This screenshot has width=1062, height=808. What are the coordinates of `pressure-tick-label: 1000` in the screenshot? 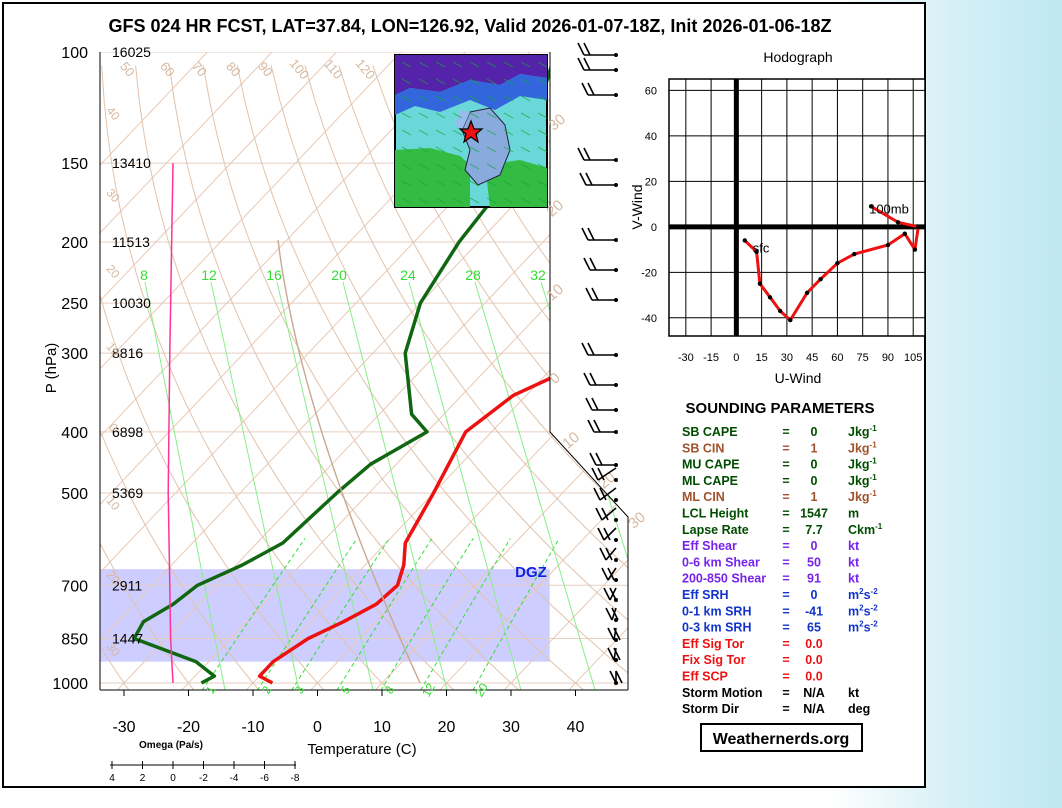 It's located at (70, 684).